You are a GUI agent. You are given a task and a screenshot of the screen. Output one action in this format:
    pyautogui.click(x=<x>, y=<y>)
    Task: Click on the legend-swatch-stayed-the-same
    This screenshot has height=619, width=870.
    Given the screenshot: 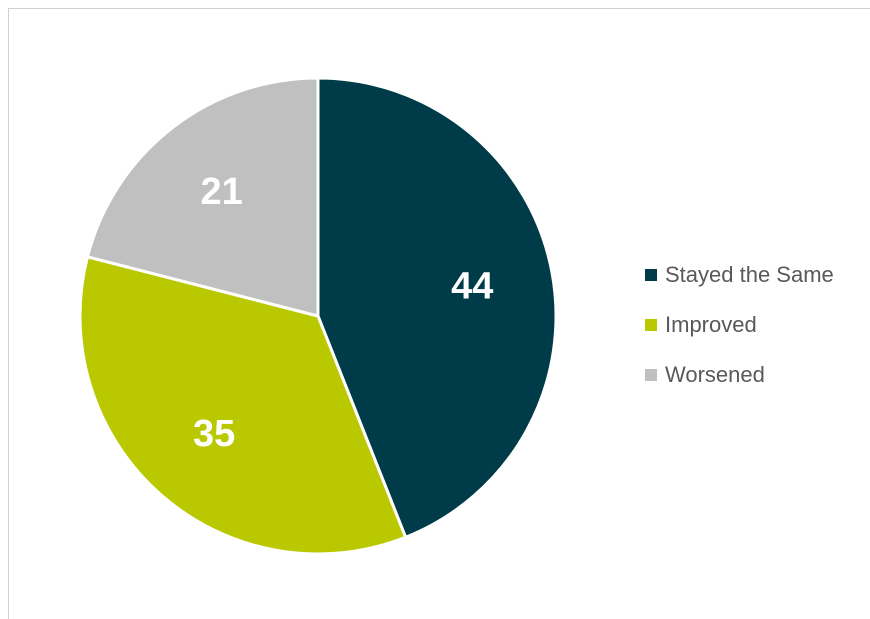 What is the action you would take?
    pyautogui.click(x=651, y=275)
    